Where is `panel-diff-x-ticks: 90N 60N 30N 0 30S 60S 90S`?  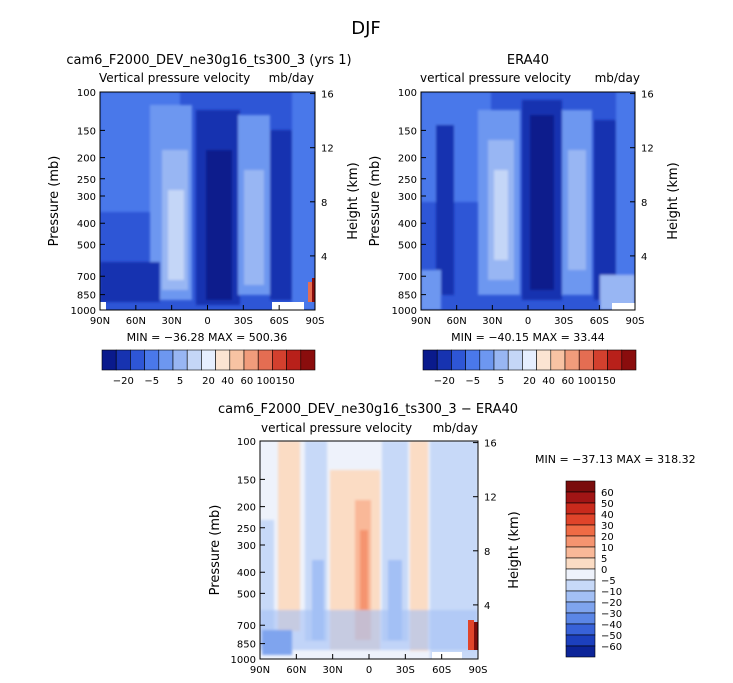
panel-diff-x-ticks: 90N 60N 30N 0 30S 60S 90S is located at coordinates (369, 665).